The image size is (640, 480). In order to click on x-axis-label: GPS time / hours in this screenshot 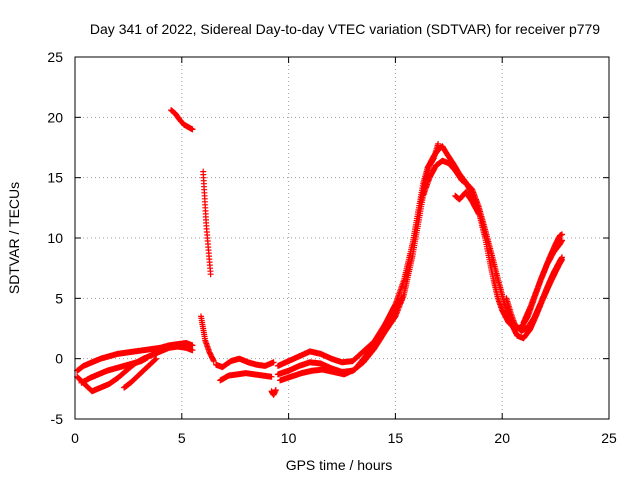, I will do `click(339, 465)`.